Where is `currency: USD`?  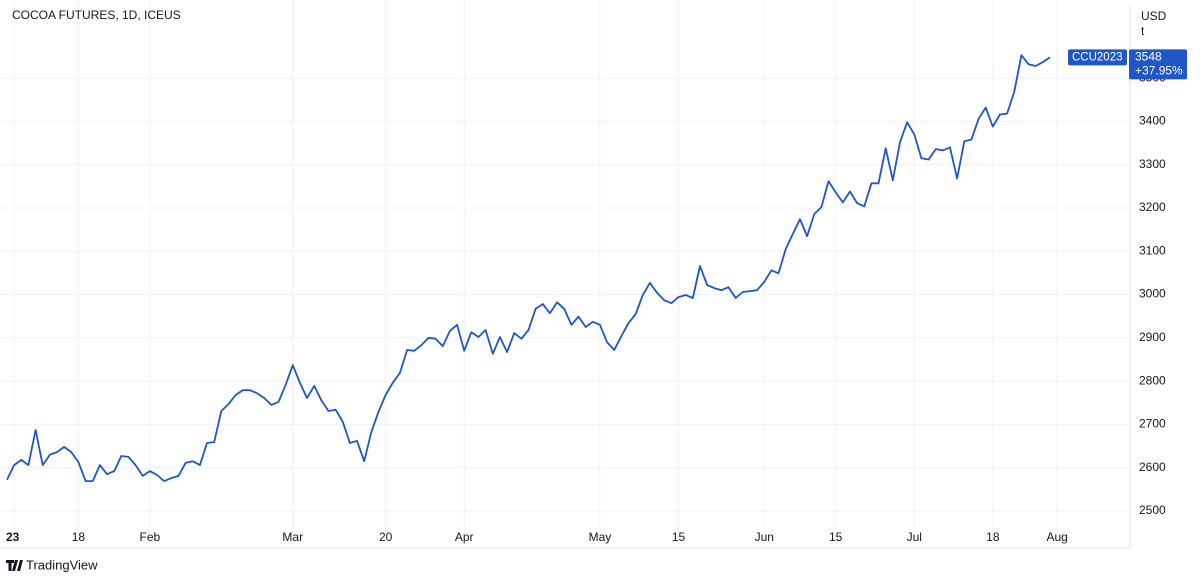
currency: USD is located at coordinates (1154, 16).